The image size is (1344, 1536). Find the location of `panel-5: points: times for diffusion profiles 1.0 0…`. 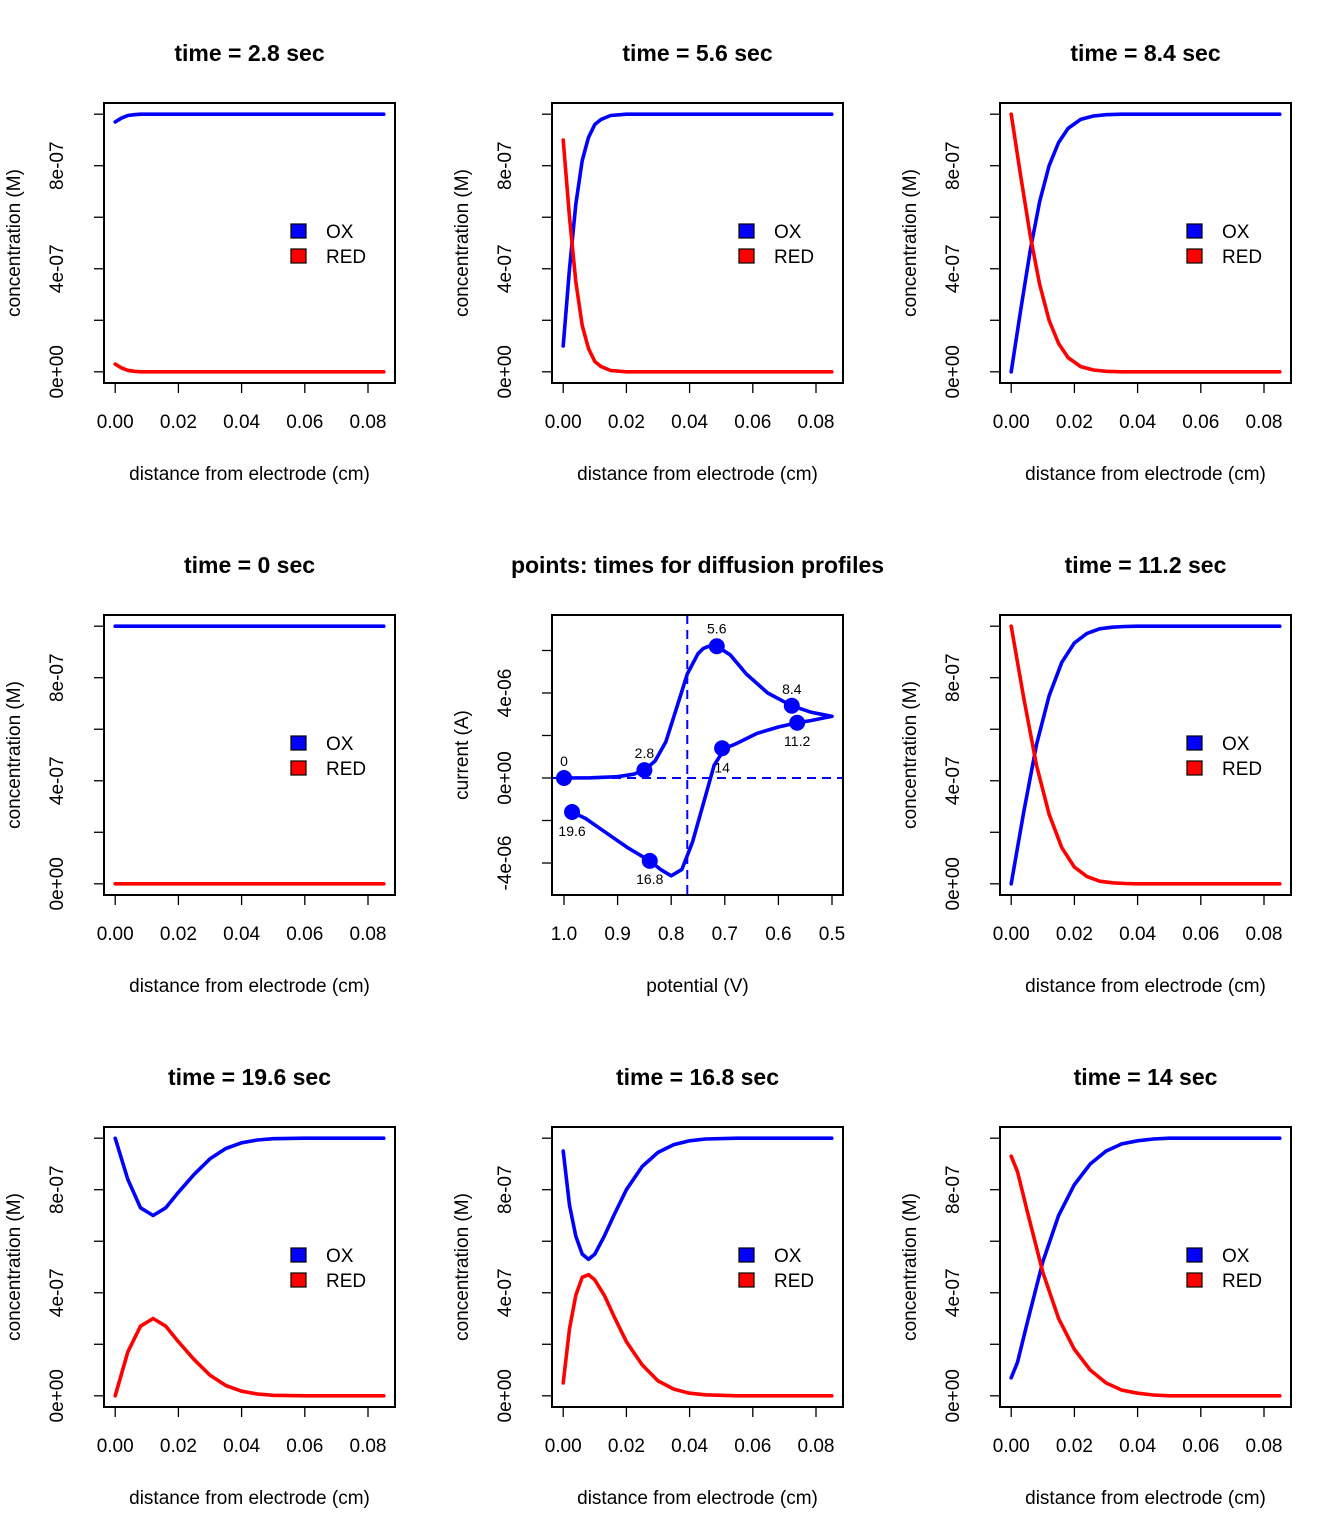

panel-5: points: times for diffusion profiles 1.0 0… is located at coordinates (668, 774).